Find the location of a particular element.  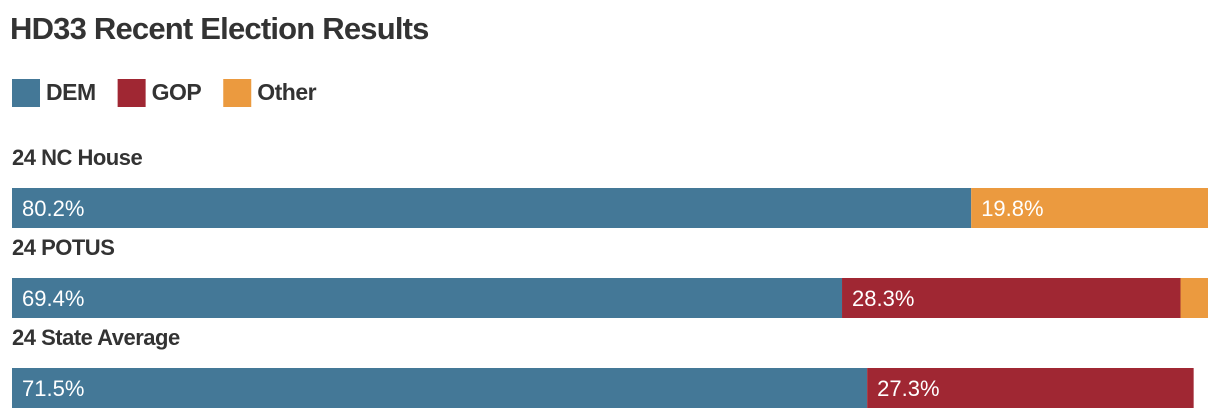

legend-label: Other is located at coordinates (286, 92).